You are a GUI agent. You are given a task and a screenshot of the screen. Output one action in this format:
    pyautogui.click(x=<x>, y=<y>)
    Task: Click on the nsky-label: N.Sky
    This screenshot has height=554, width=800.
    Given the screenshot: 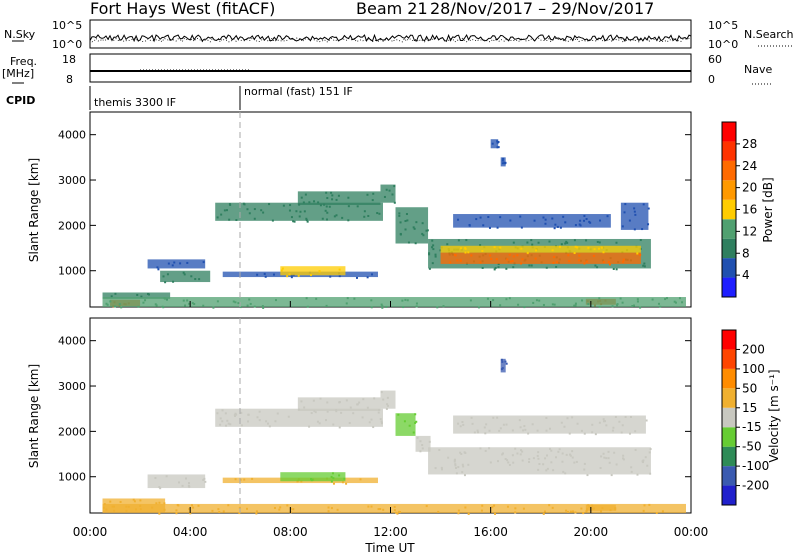 What is the action you would take?
    pyautogui.click(x=20, y=34)
    